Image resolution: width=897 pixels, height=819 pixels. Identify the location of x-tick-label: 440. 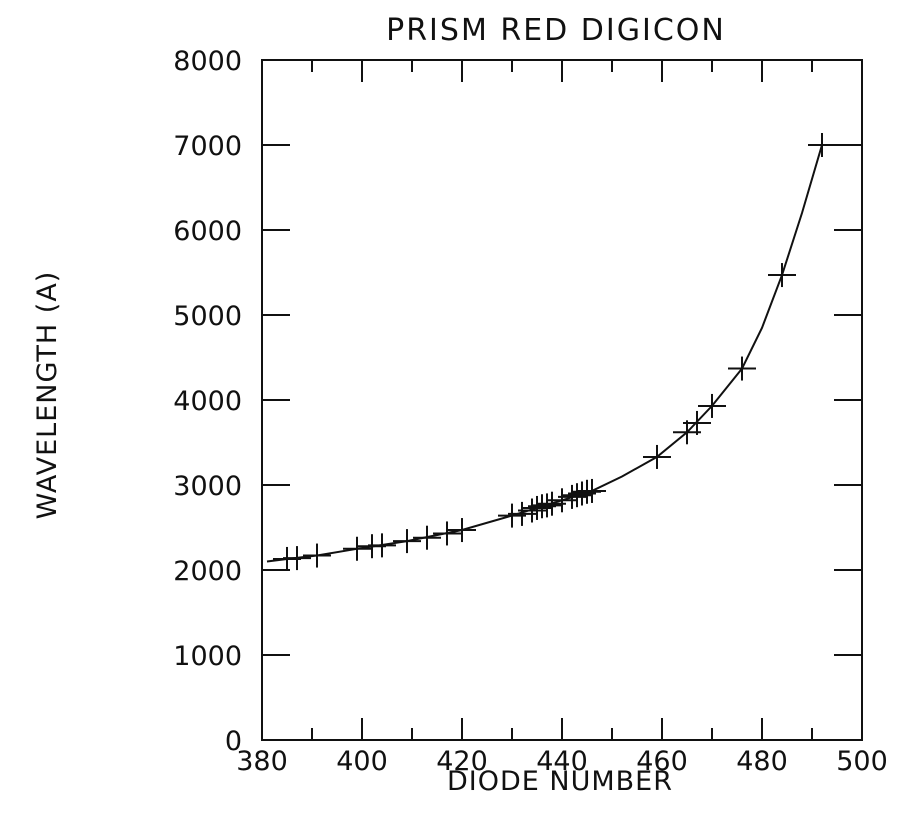
(562, 761).